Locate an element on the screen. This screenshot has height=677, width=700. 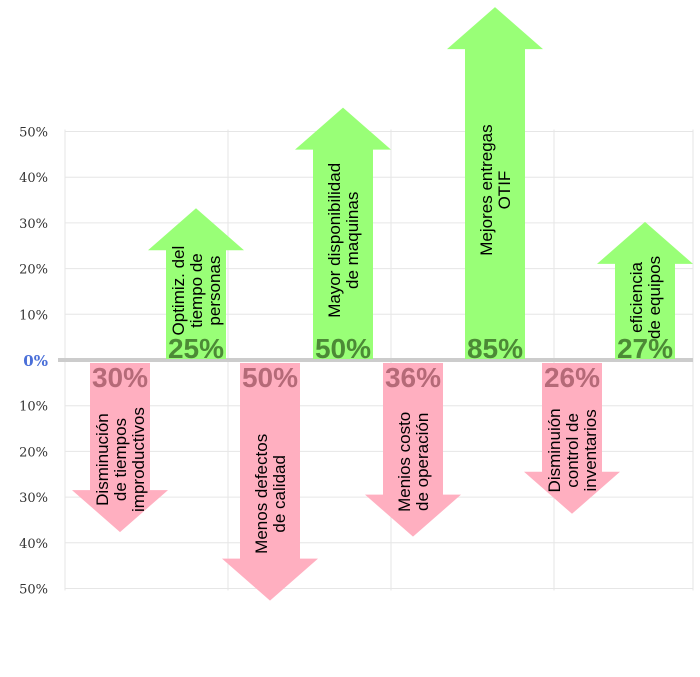
increase-2-arrow-shape is located at coordinates (343, 233).